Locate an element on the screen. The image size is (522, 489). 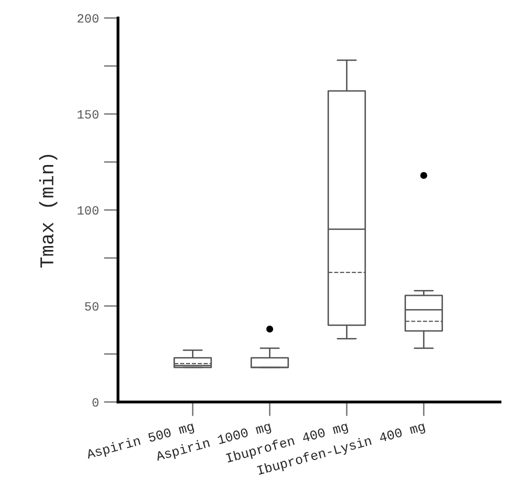
y-tick-label: 200 is located at coordinates (88, 18).